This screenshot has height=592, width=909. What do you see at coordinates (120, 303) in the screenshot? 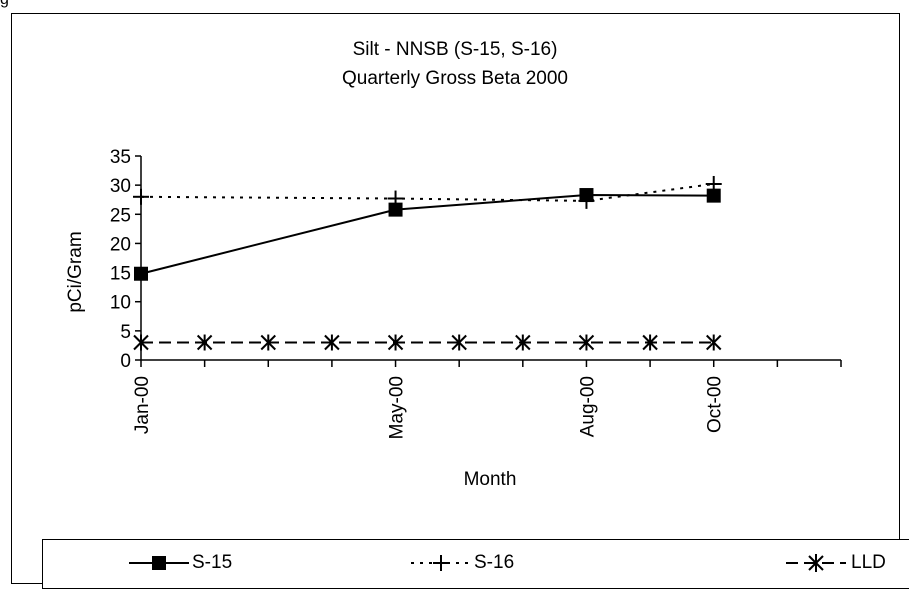
I see `y-tick-label: 10` at bounding box center [120, 303].